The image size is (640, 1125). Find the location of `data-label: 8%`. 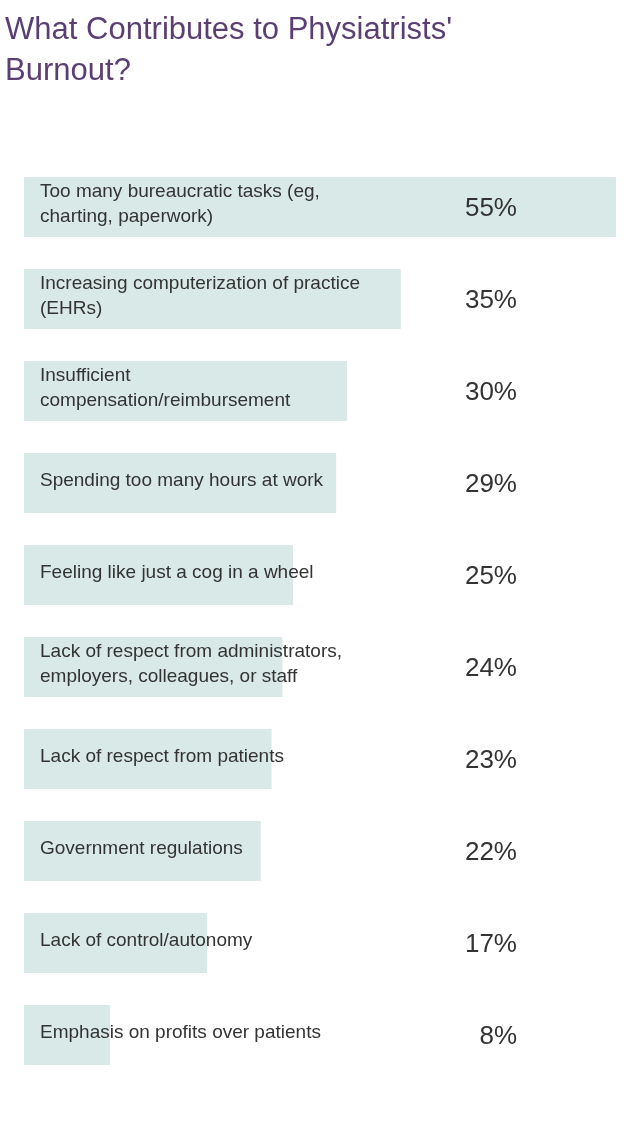

data-label: 8% is located at coordinates (498, 1035).